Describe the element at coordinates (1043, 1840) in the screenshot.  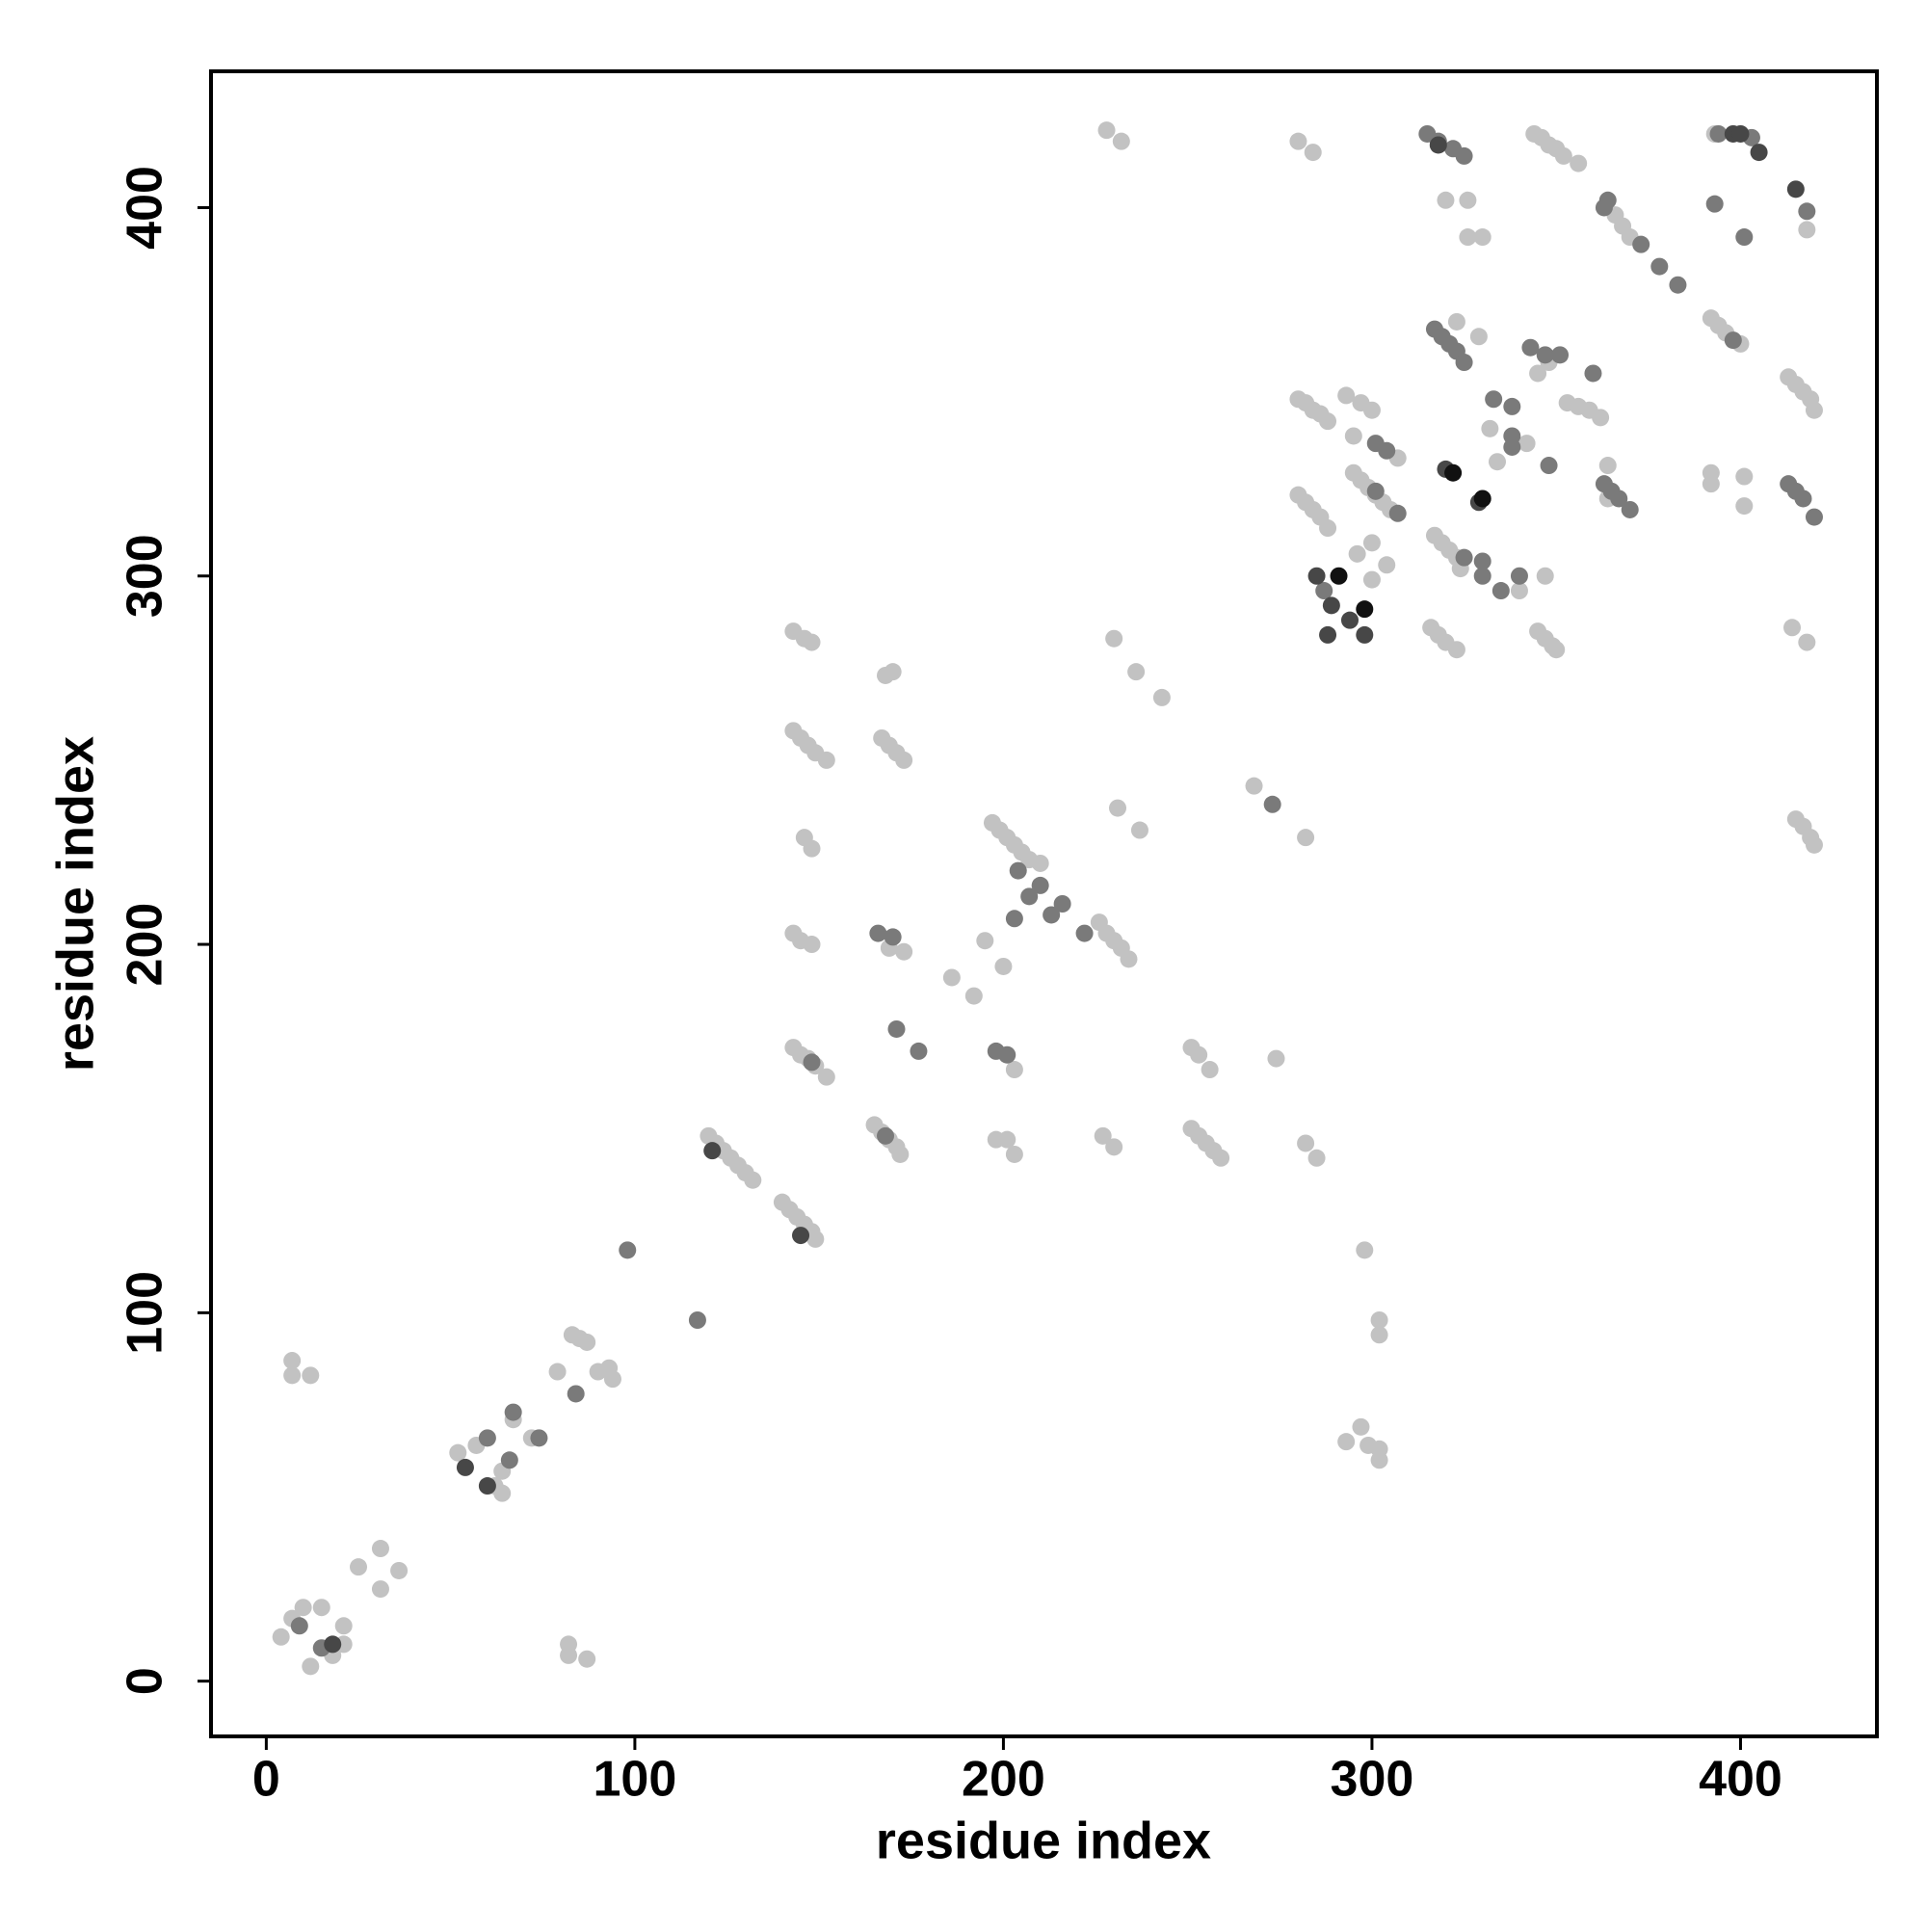
I see `x-axis-title: residue index` at that location.